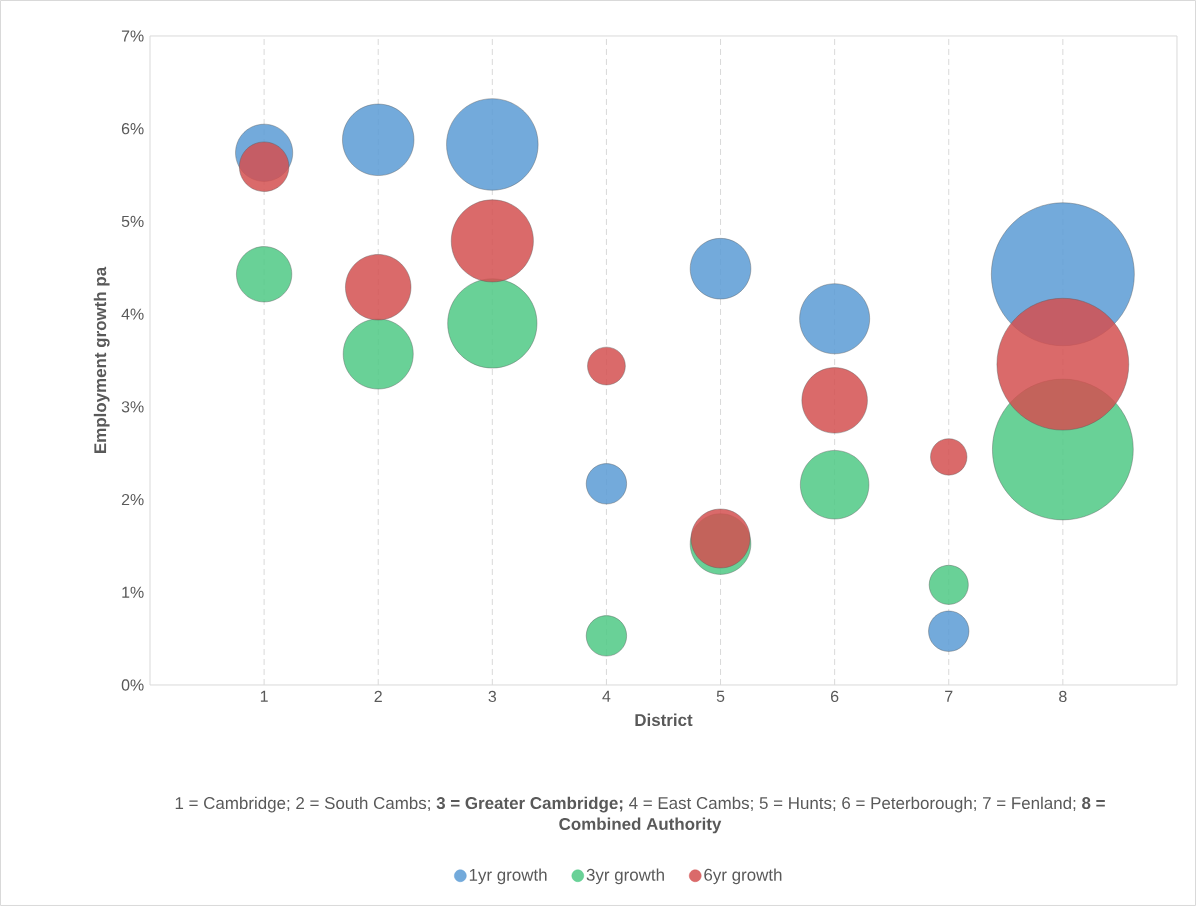 The width and height of the screenshot is (1196, 906). I want to click on x-tick-label: 5, so click(720, 696).